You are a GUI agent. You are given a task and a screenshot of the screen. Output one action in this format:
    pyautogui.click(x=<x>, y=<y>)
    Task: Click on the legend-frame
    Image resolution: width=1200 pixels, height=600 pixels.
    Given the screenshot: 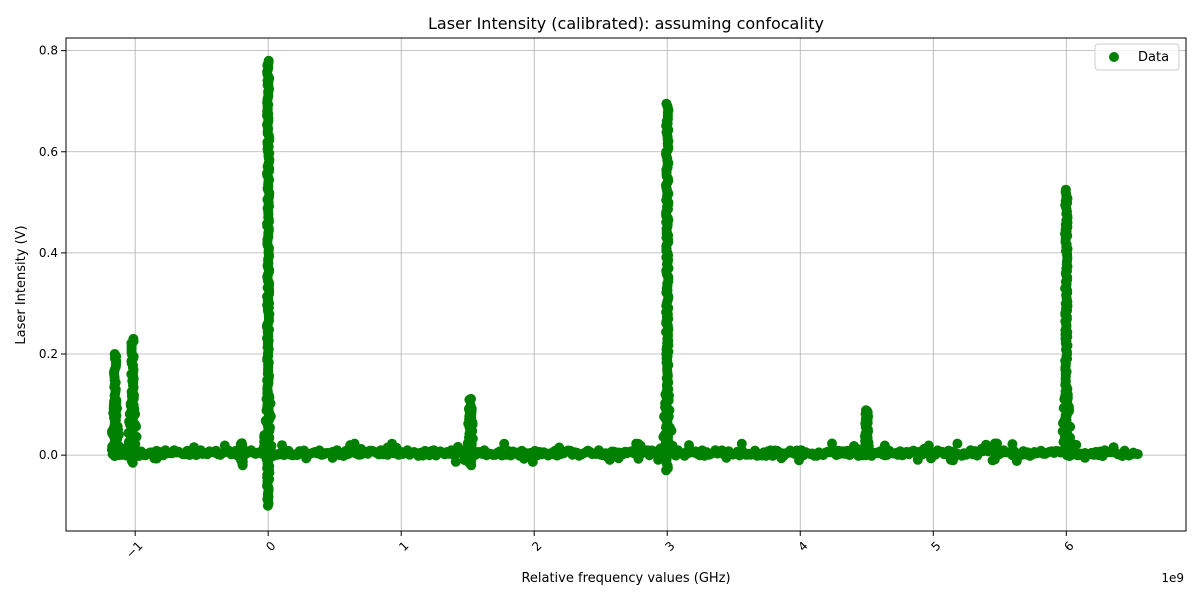 What is the action you would take?
    pyautogui.click(x=1137, y=57)
    